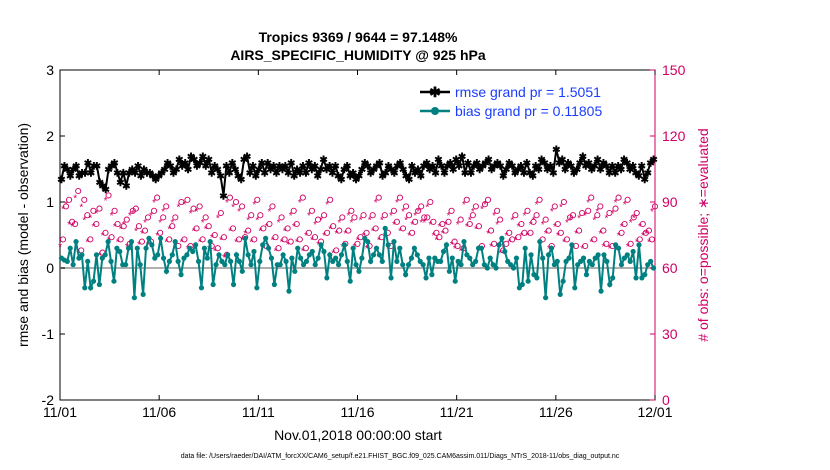  Describe the element at coordinates (674, 136) in the screenshot. I see `y-right-tick-label: 120` at that location.